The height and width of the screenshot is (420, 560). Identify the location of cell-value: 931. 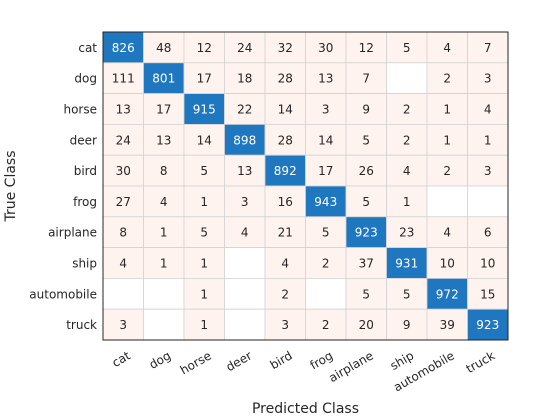
(406, 264).